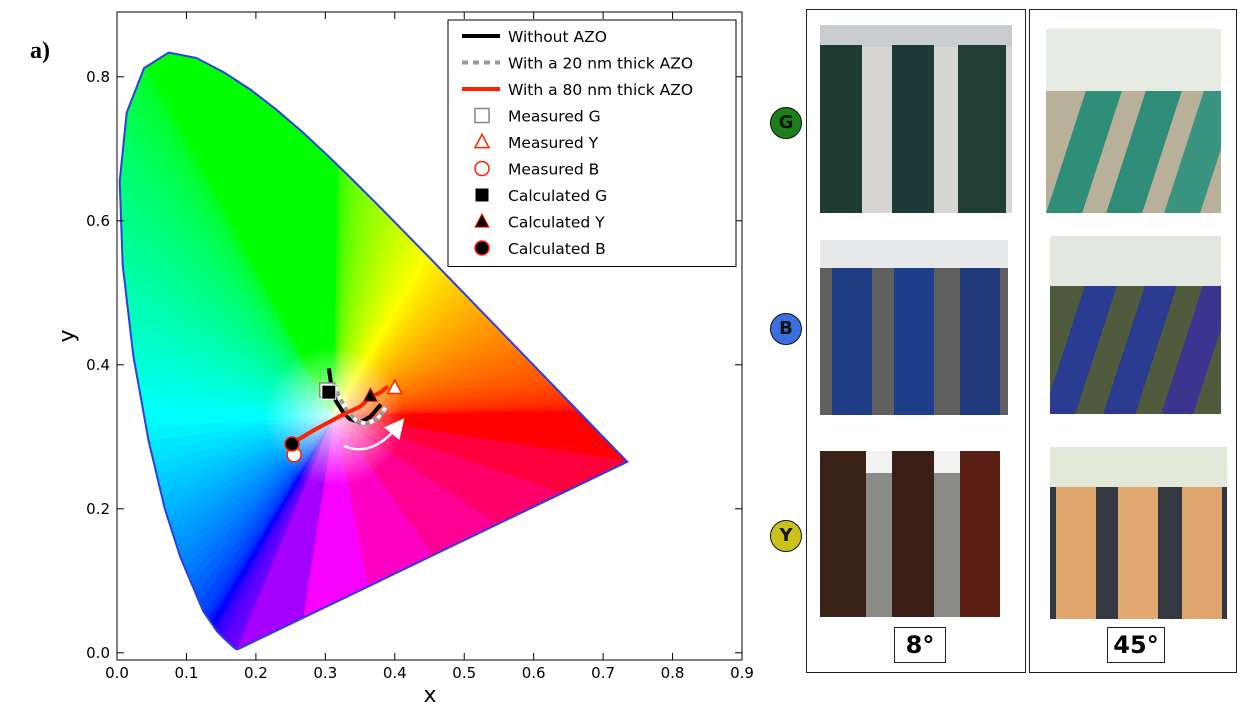  I want to click on row-badge-g: G, so click(786, 123).